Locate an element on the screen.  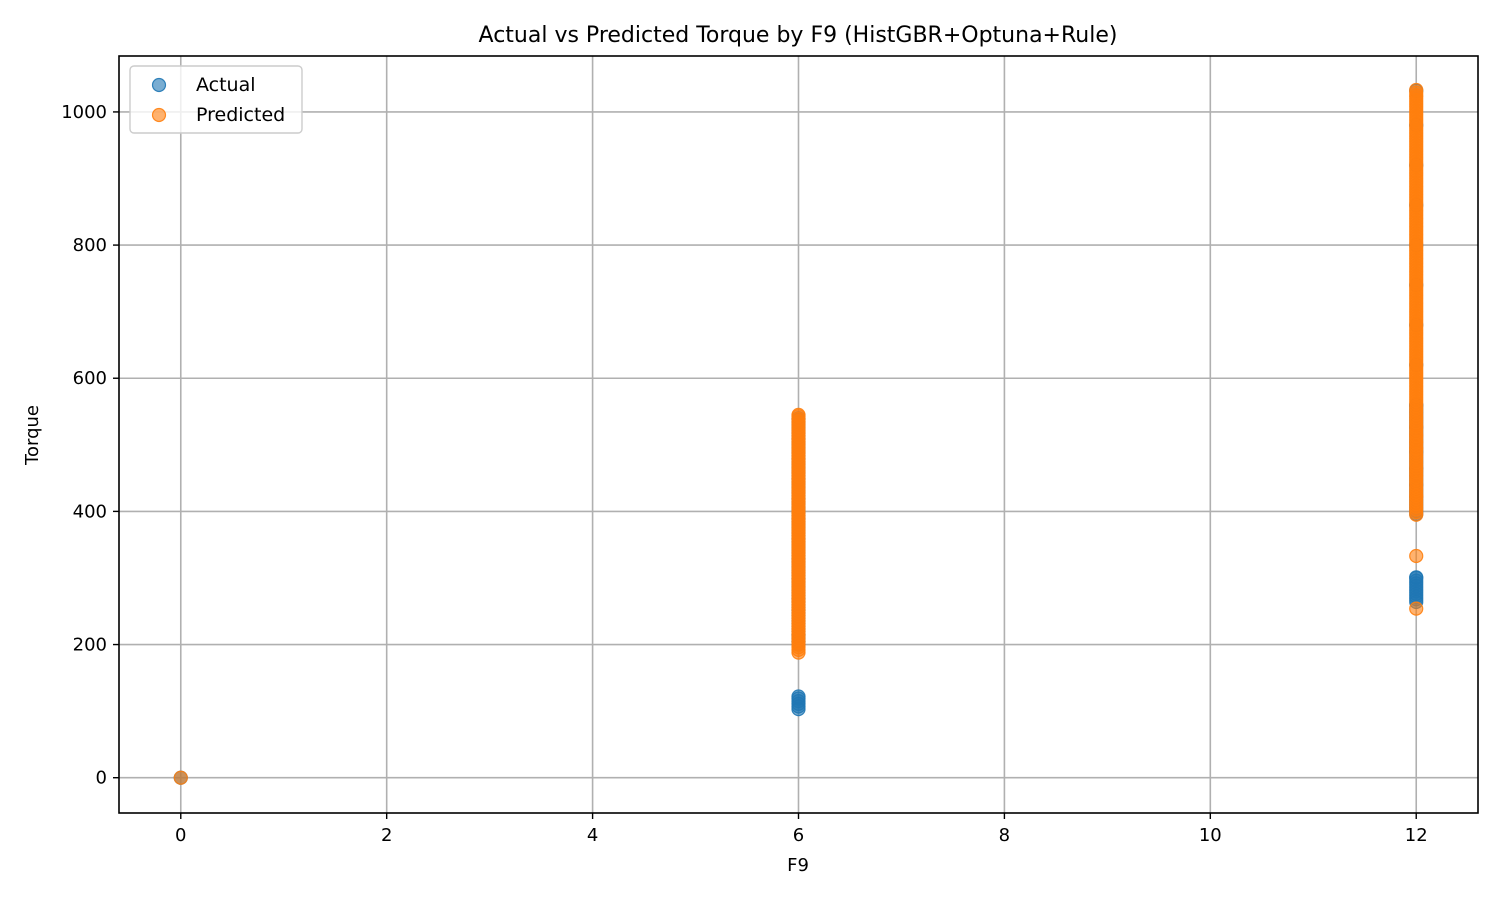
x-tick-label: 12 is located at coordinates (1416, 835).